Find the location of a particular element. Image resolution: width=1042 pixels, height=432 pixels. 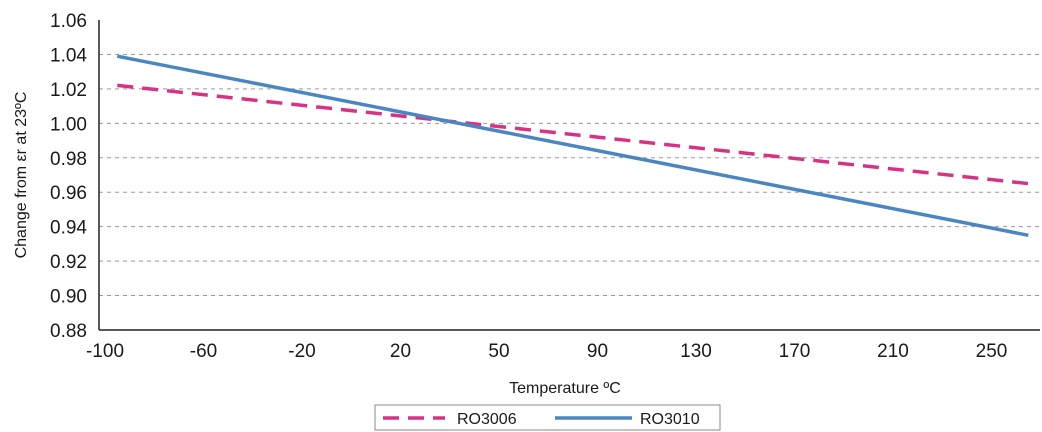

y-tick-label: 0.92 is located at coordinates (68, 262).